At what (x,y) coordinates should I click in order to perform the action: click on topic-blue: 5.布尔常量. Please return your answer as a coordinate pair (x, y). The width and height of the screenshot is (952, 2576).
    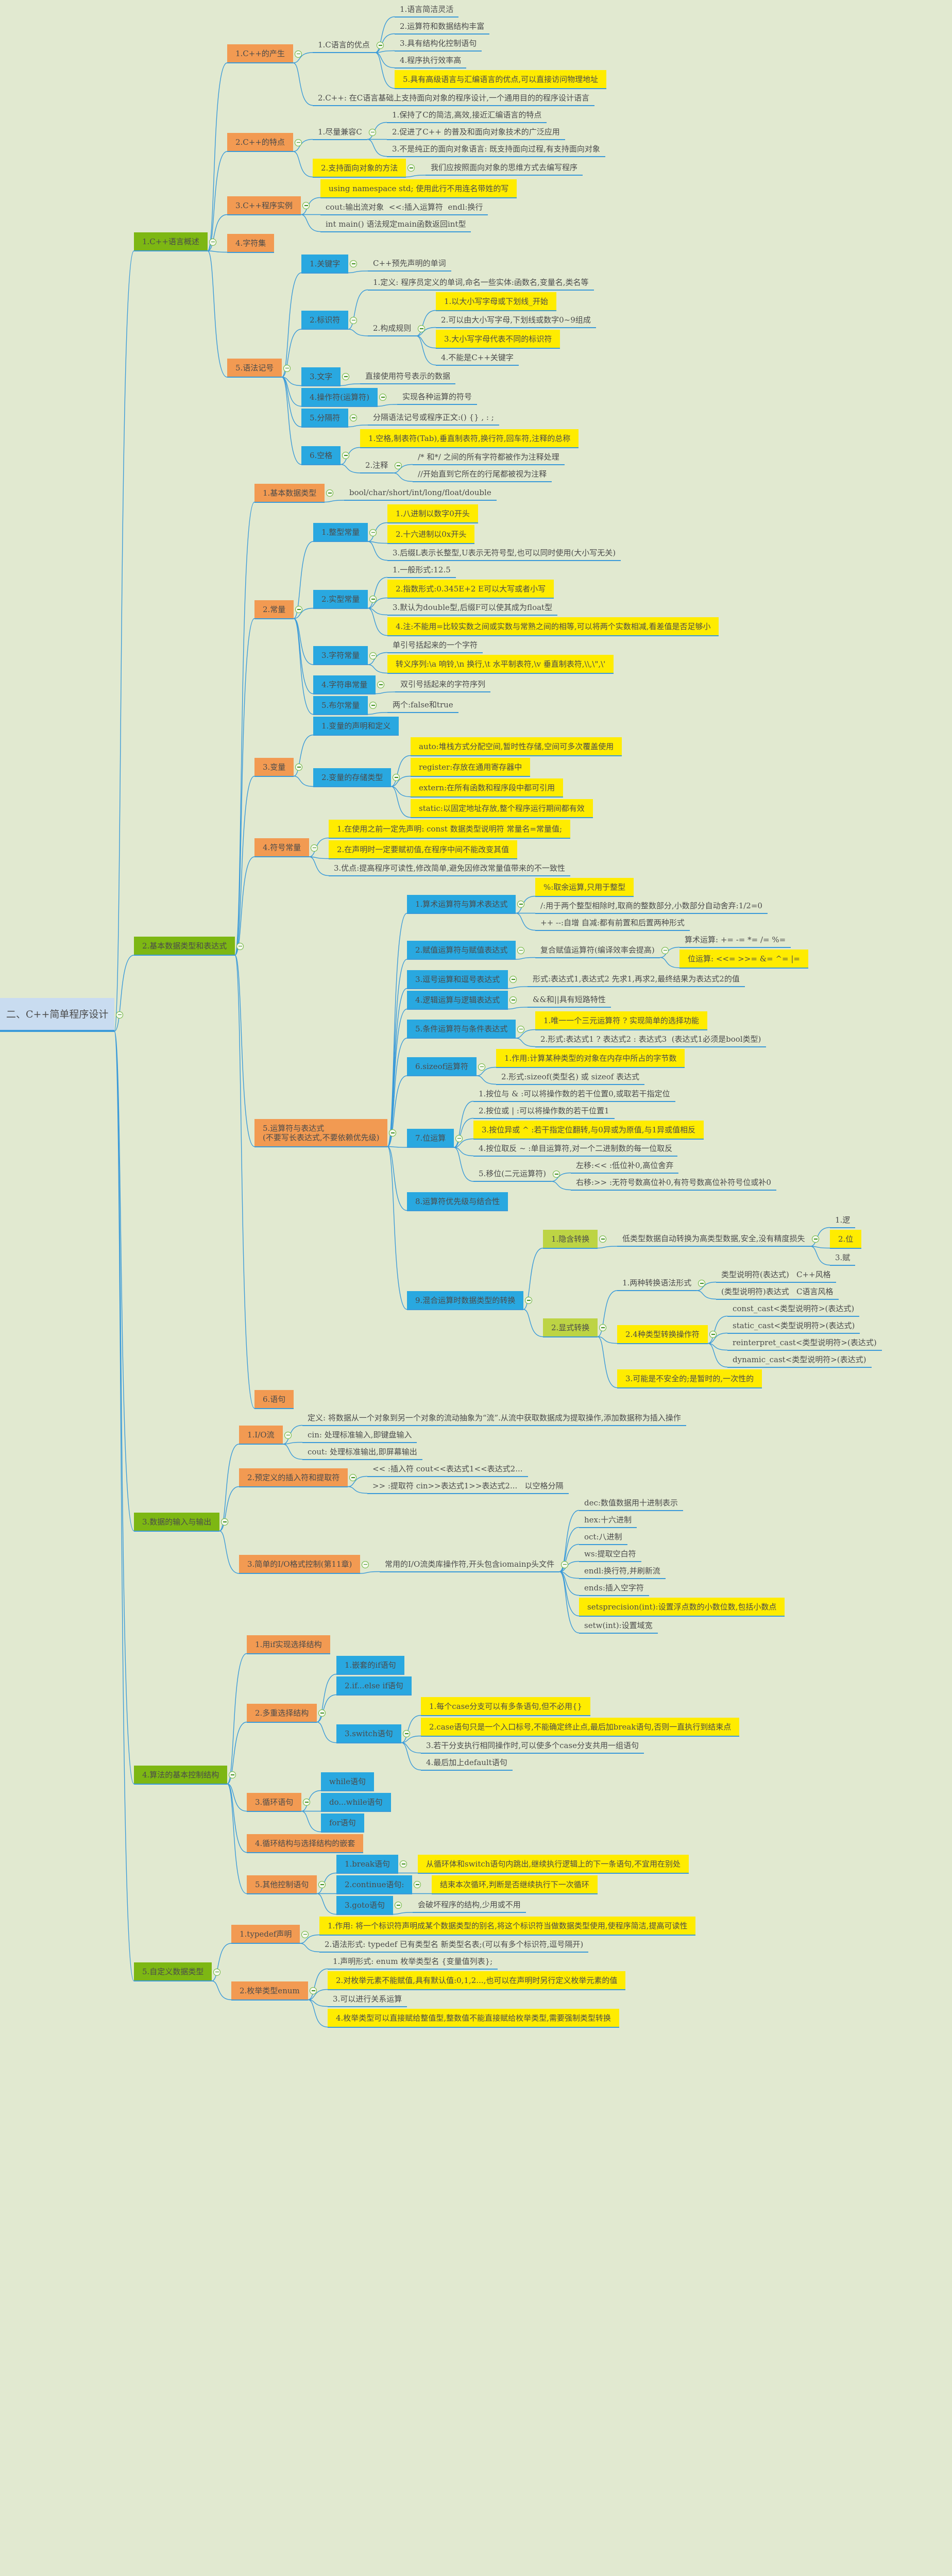
    Looking at the image, I should click on (340, 705).